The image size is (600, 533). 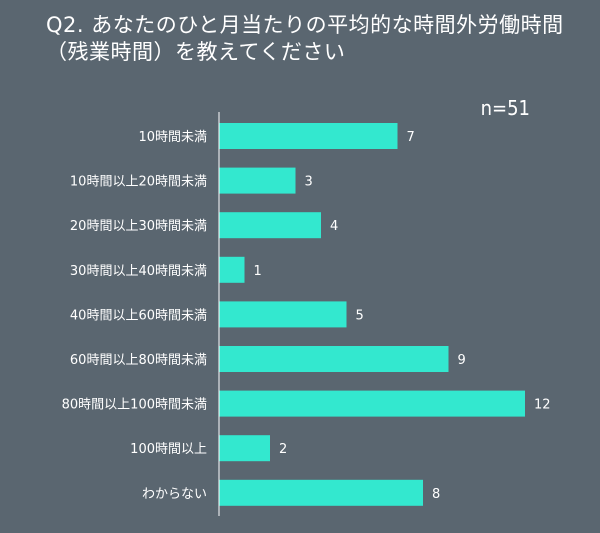 I want to click on value-label-3: 1, so click(x=258, y=271).